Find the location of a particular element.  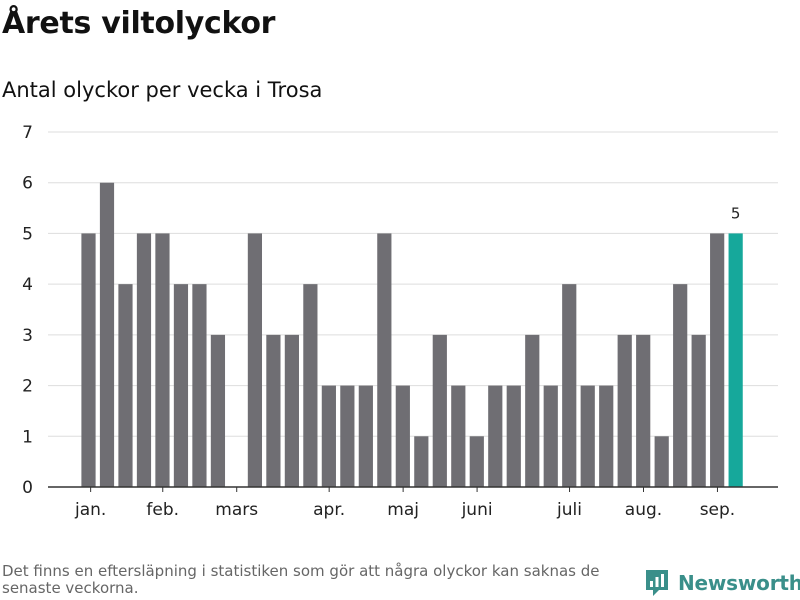

y-tick-label: 4 is located at coordinates (27, 285).